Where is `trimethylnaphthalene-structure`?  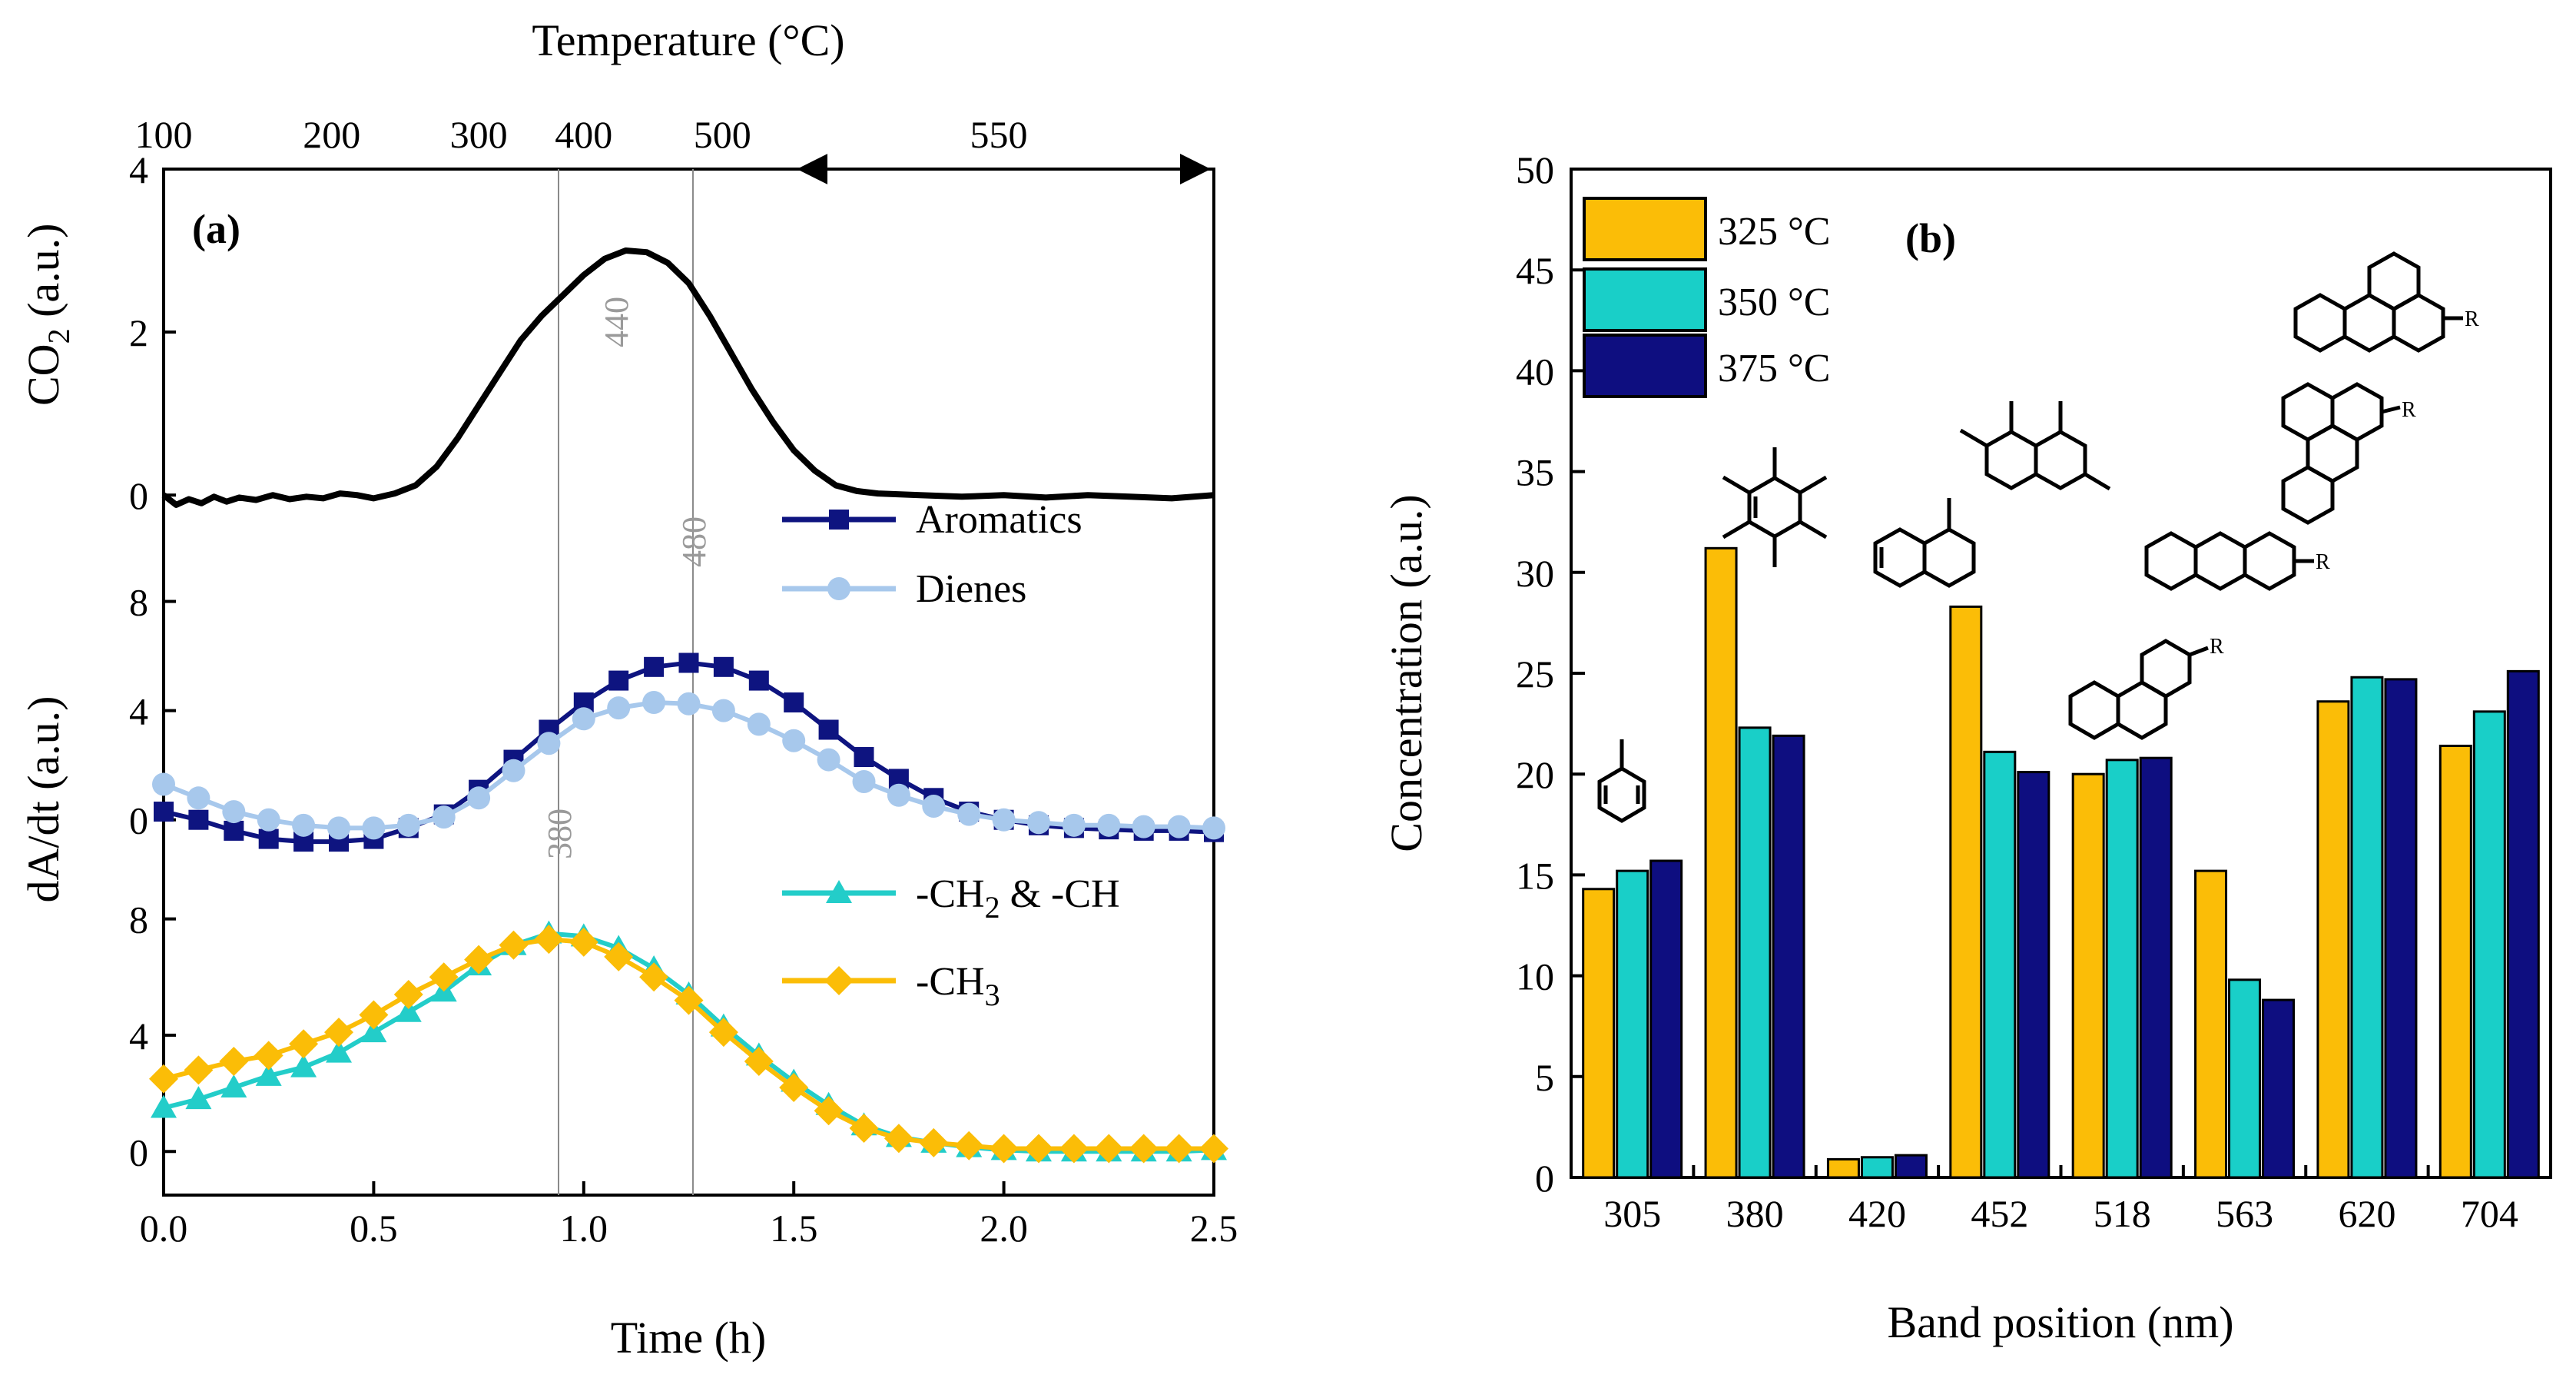
trimethylnaphthalene-structure is located at coordinates (2035, 446).